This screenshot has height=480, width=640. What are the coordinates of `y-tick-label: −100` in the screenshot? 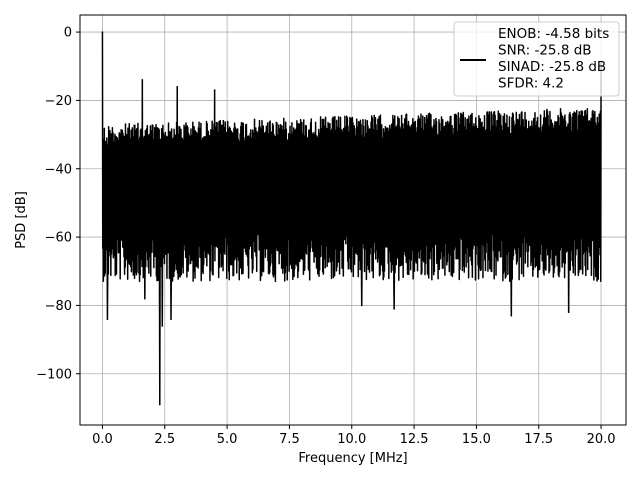 It's located at (54, 374).